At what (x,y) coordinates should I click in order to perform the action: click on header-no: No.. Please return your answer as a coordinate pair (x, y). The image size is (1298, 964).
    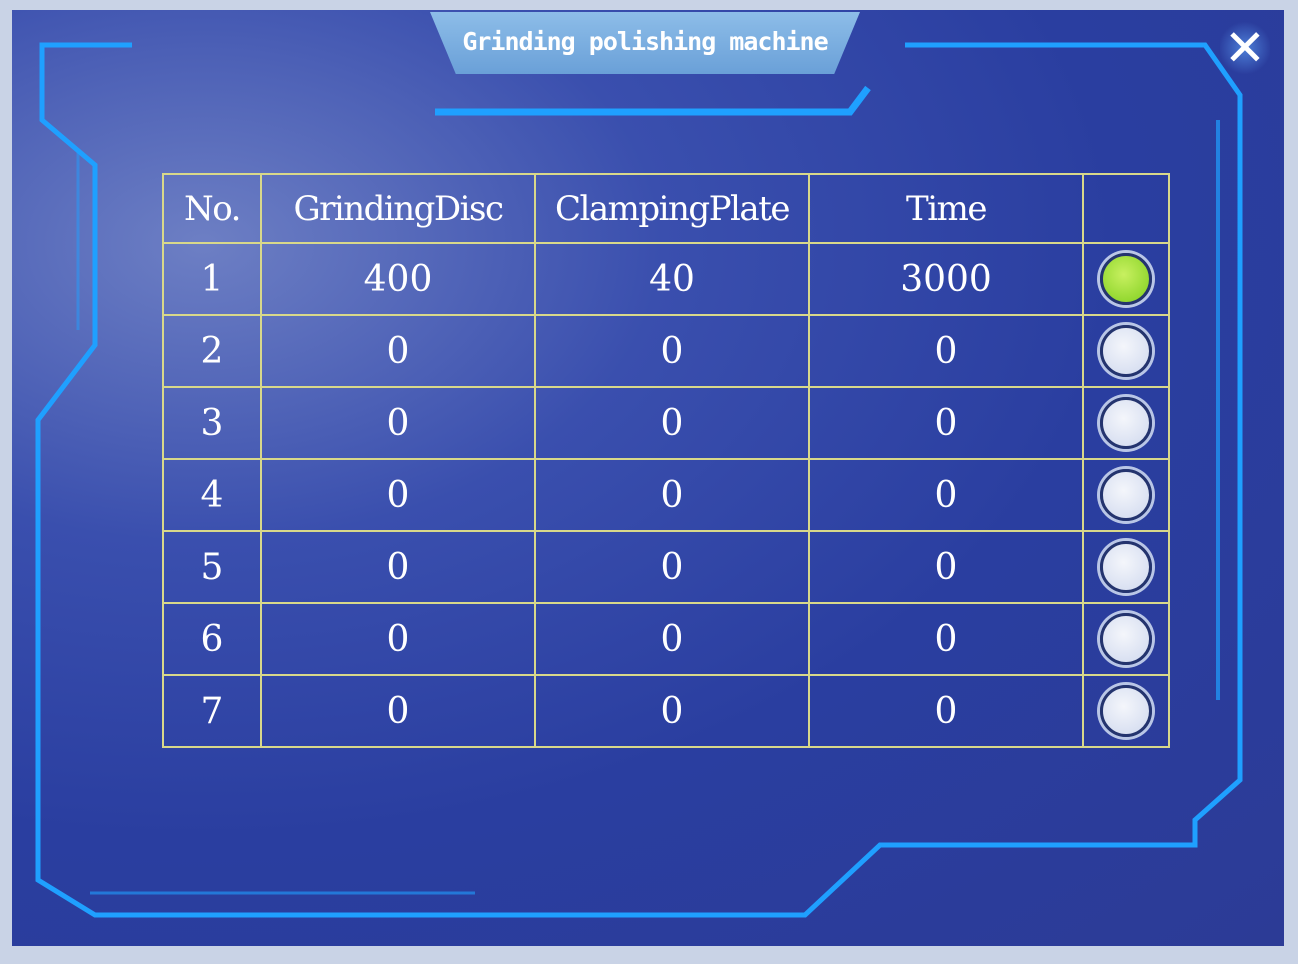
    Looking at the image, I should click on (212, 208).